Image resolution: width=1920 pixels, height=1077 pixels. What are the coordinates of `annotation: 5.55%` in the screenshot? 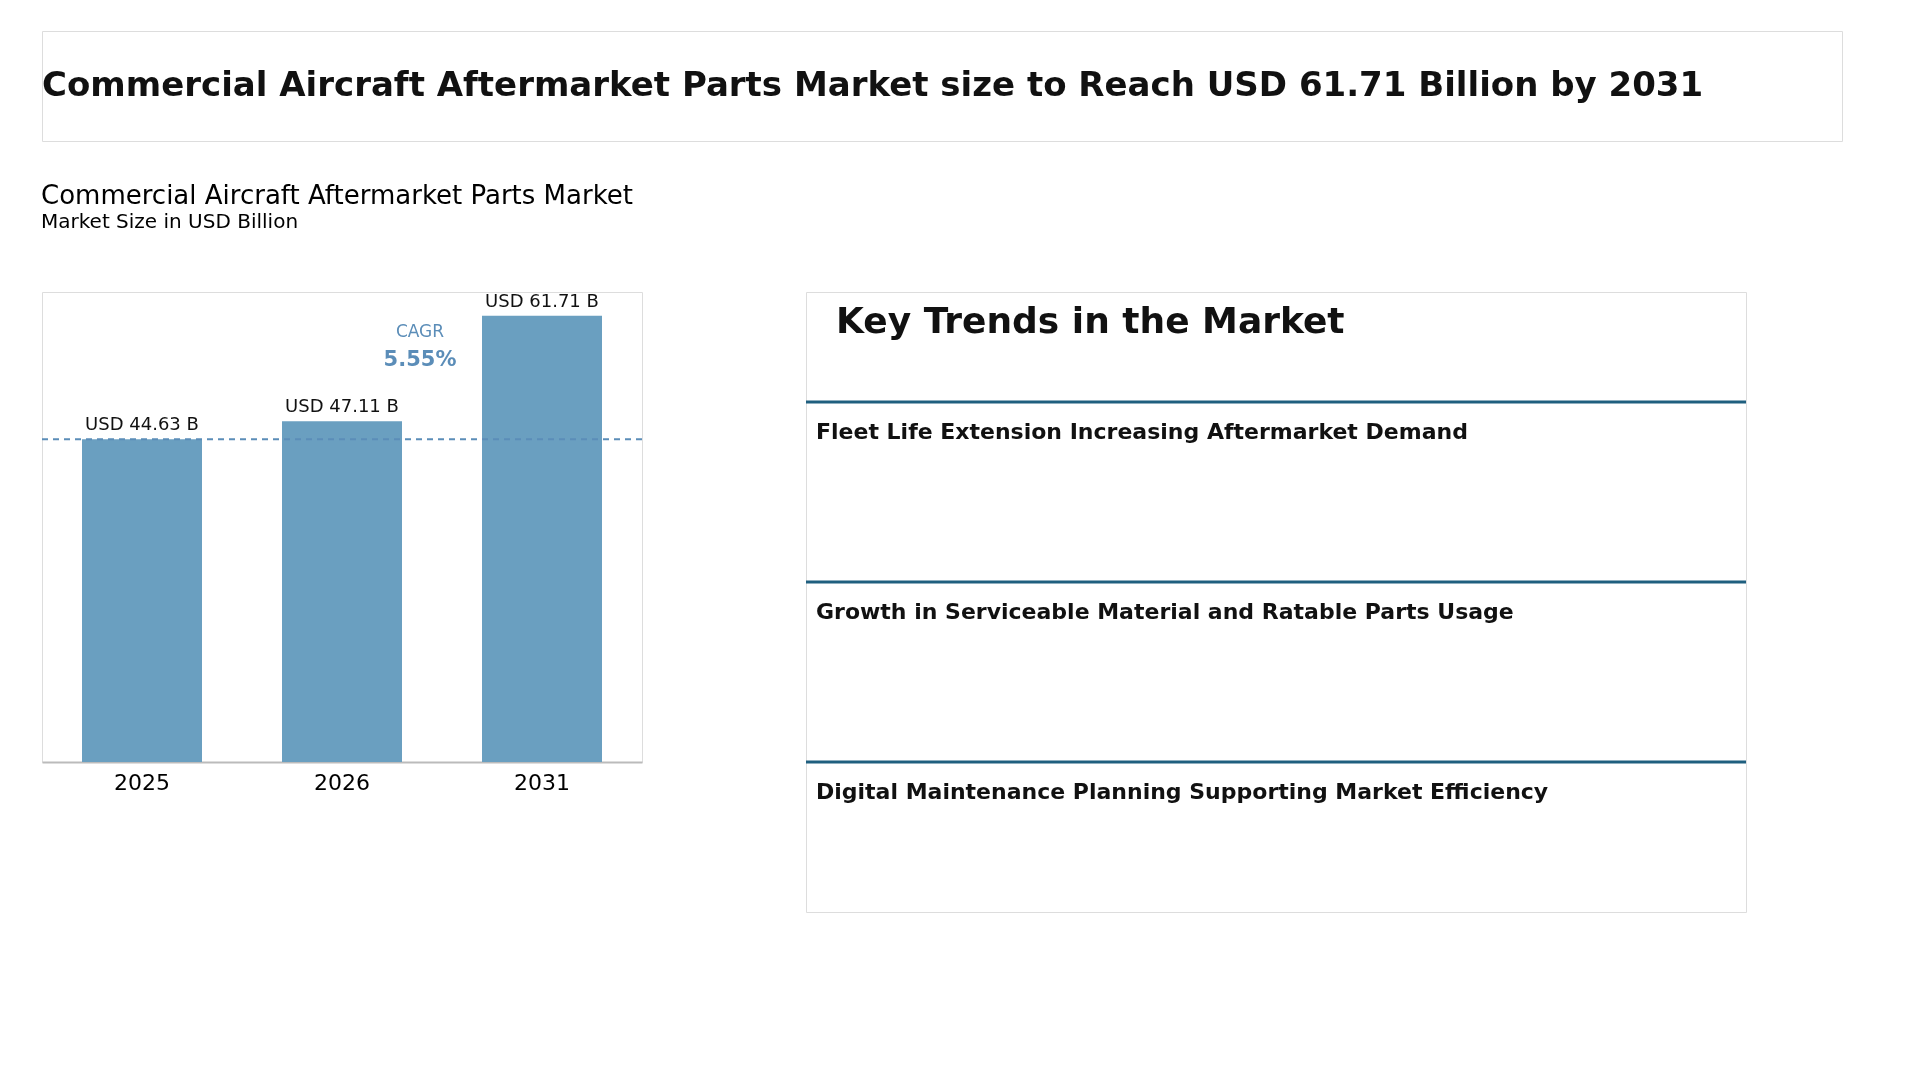 It's located at (420, 359).